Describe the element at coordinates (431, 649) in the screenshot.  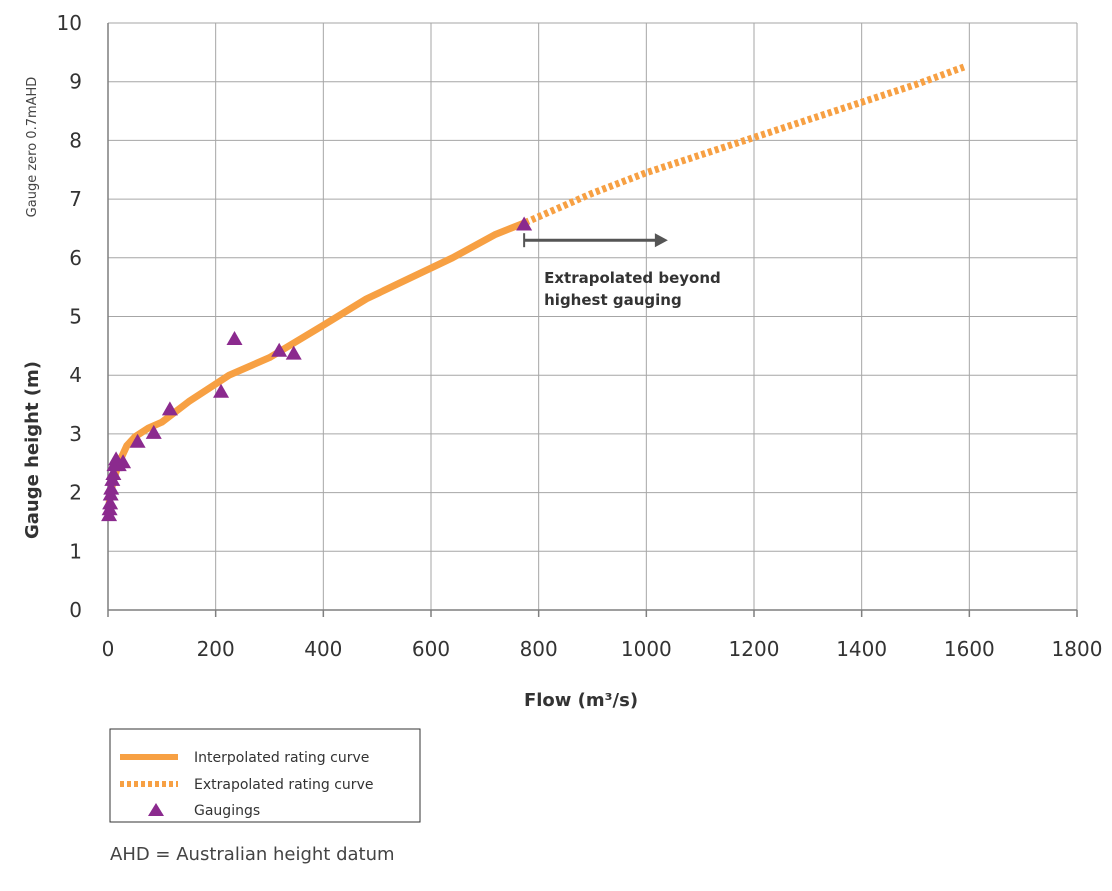
I see `x-tick-label: 600` at that location.